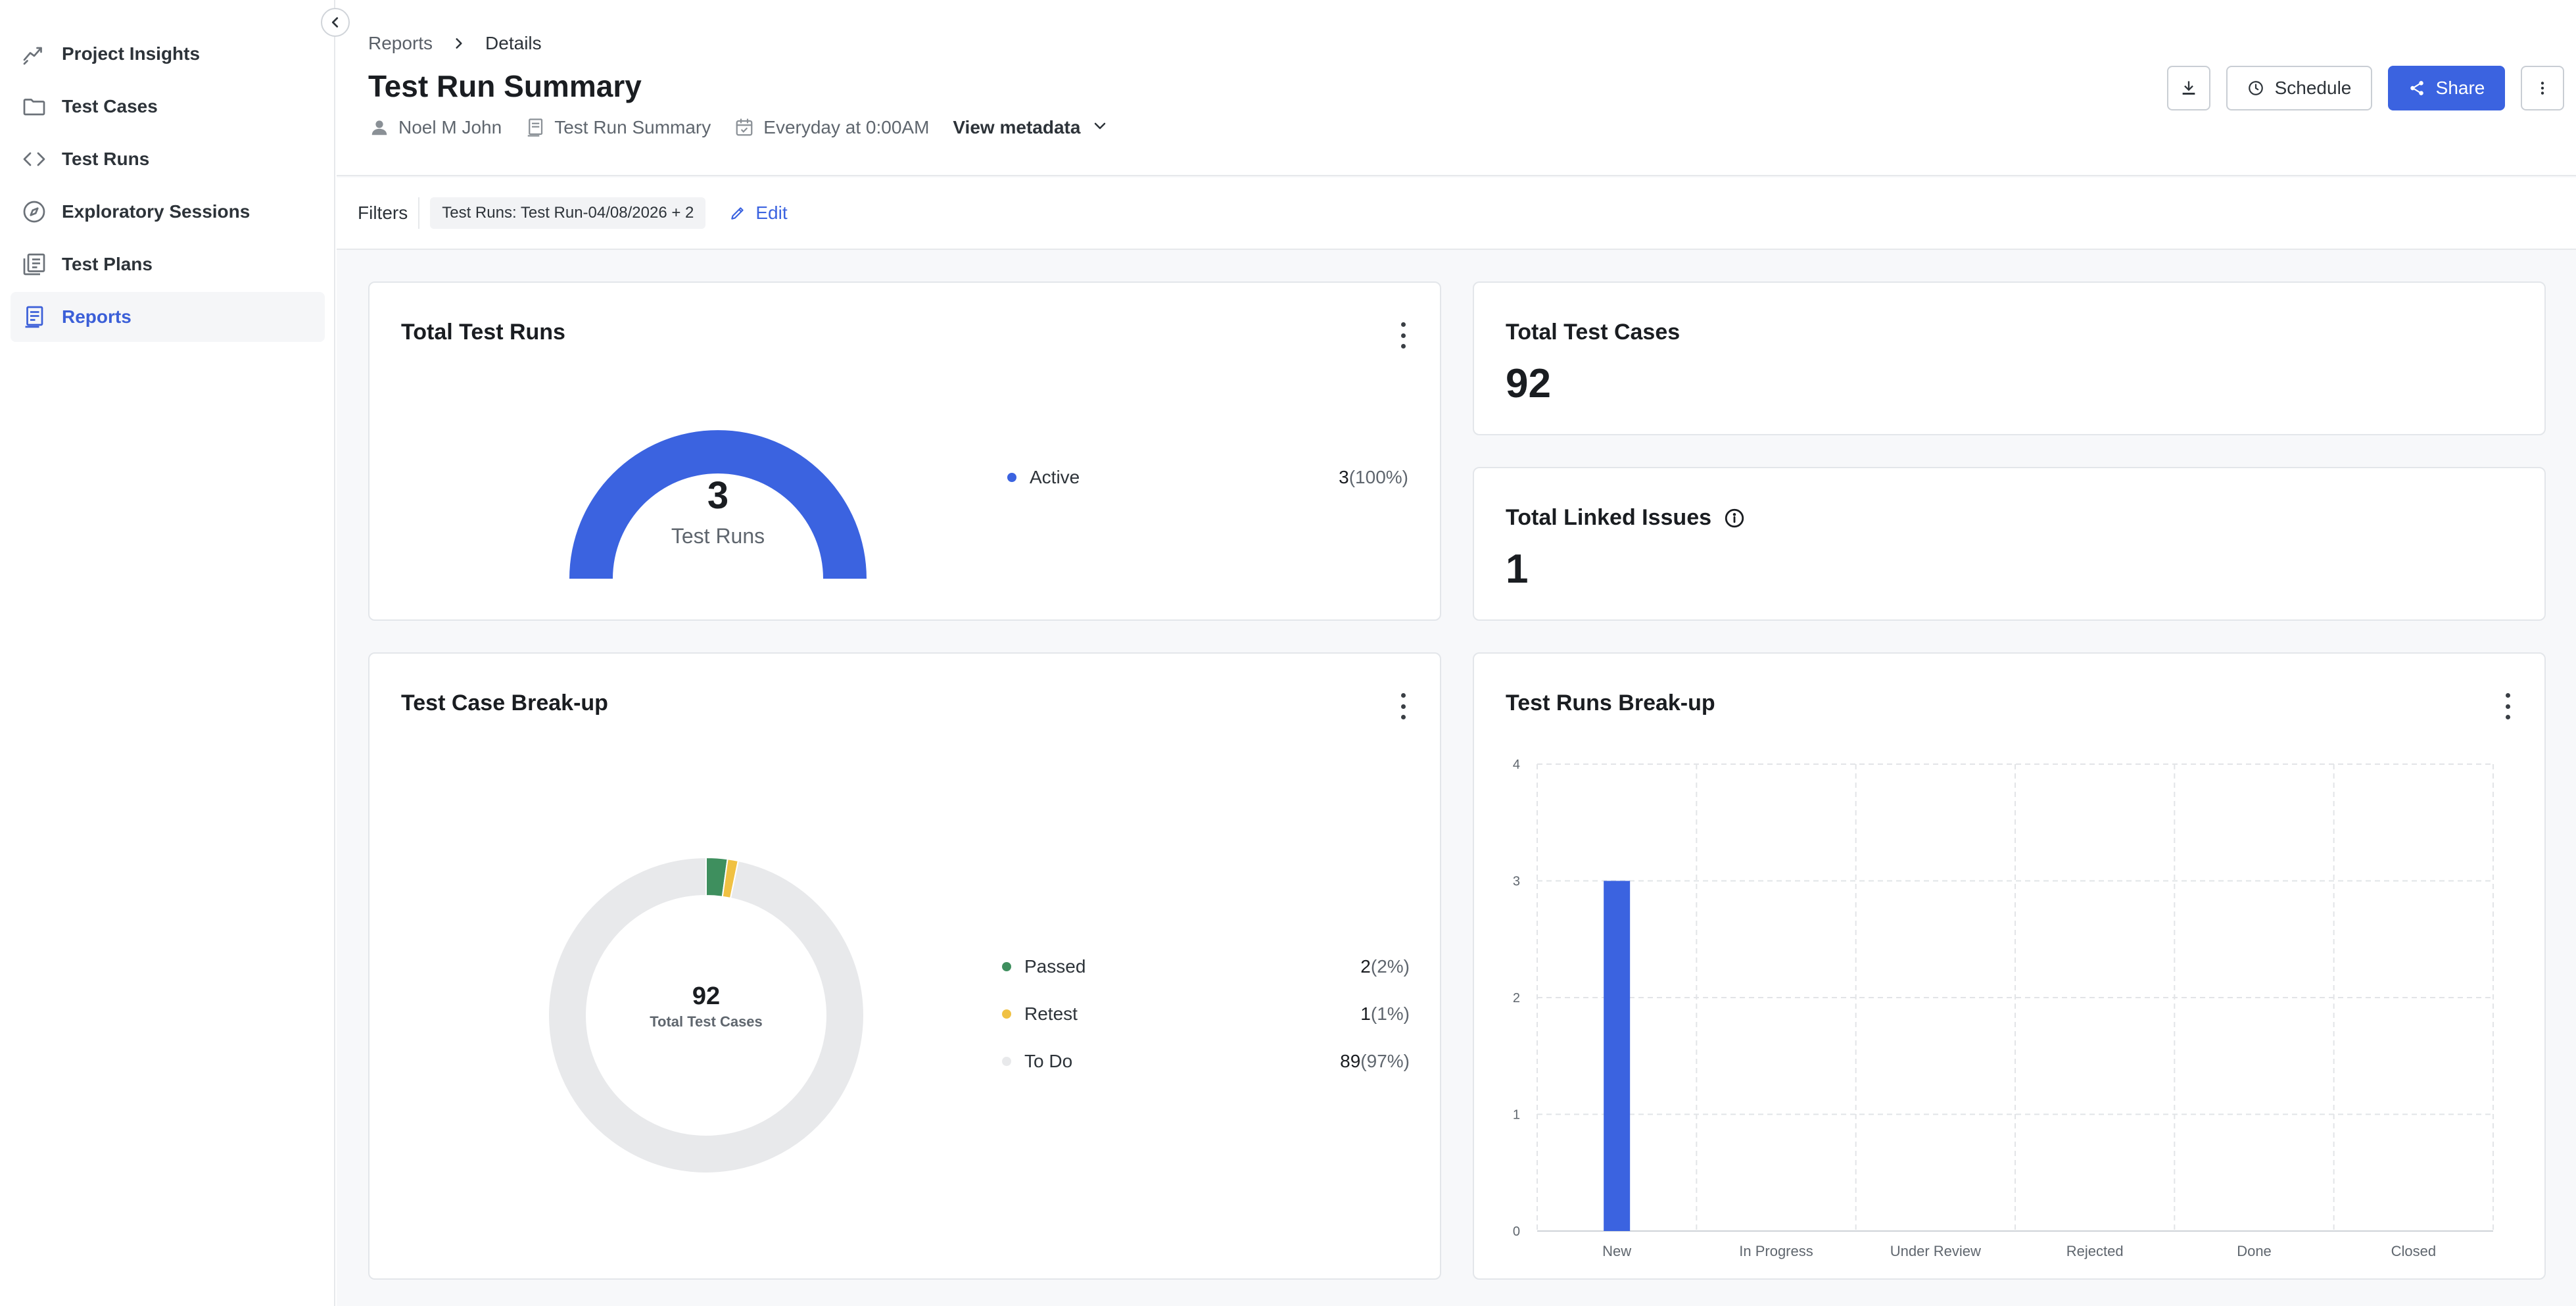 Image resolution: width=2576 pixels, height=1306 pixels. I want to click on share-icon, so click(2417, 88).